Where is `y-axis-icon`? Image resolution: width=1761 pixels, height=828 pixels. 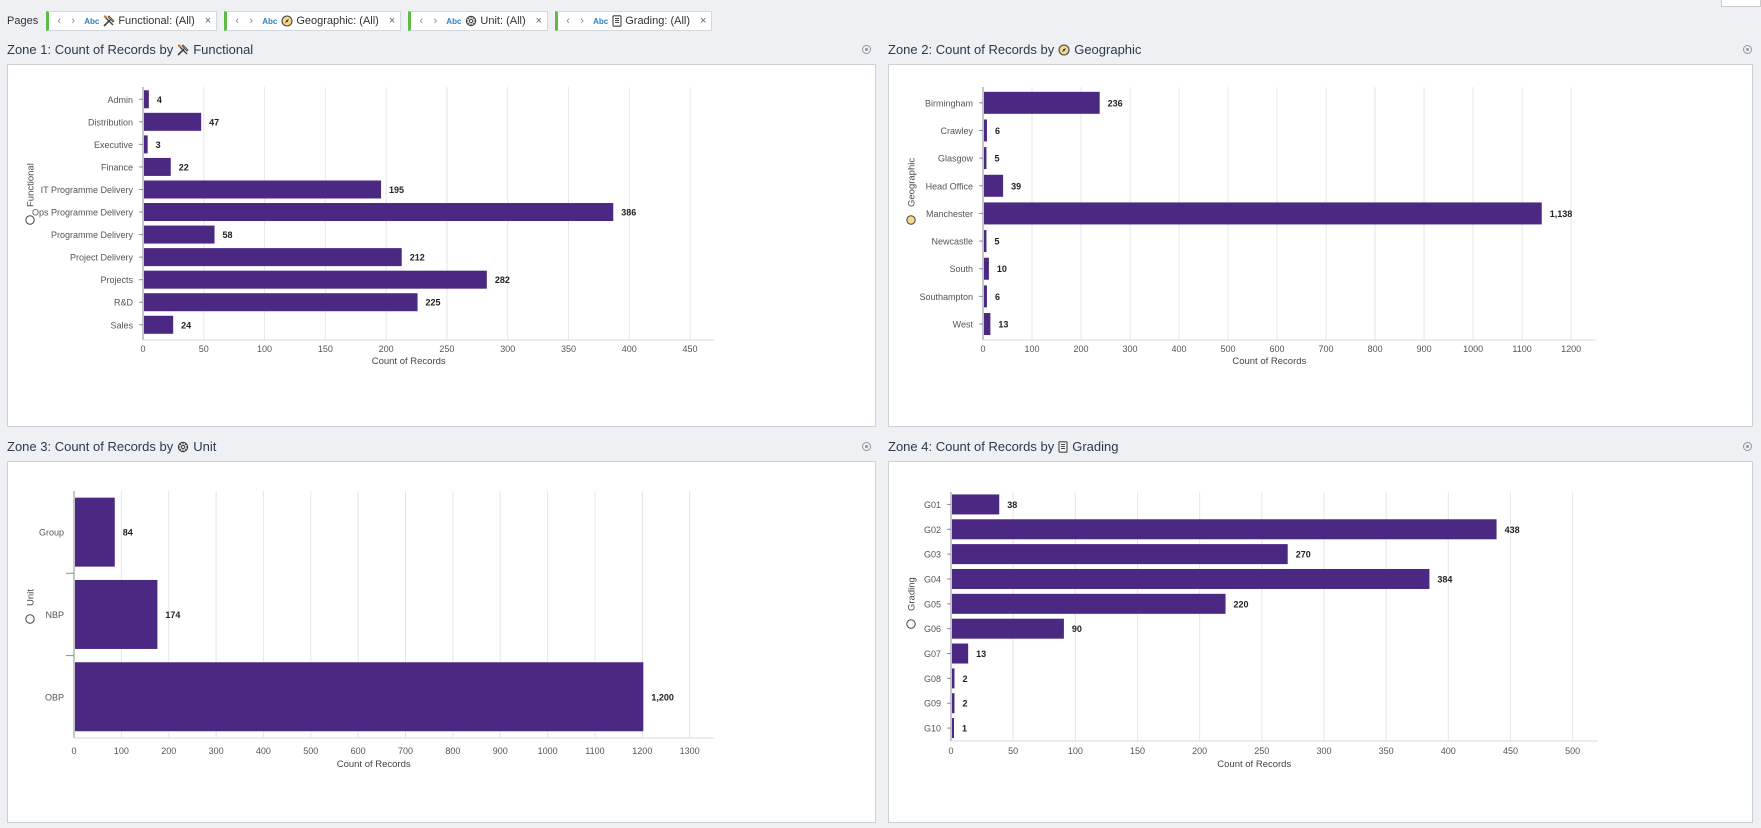
y-axis-icon is located at coordinates (911, 220).